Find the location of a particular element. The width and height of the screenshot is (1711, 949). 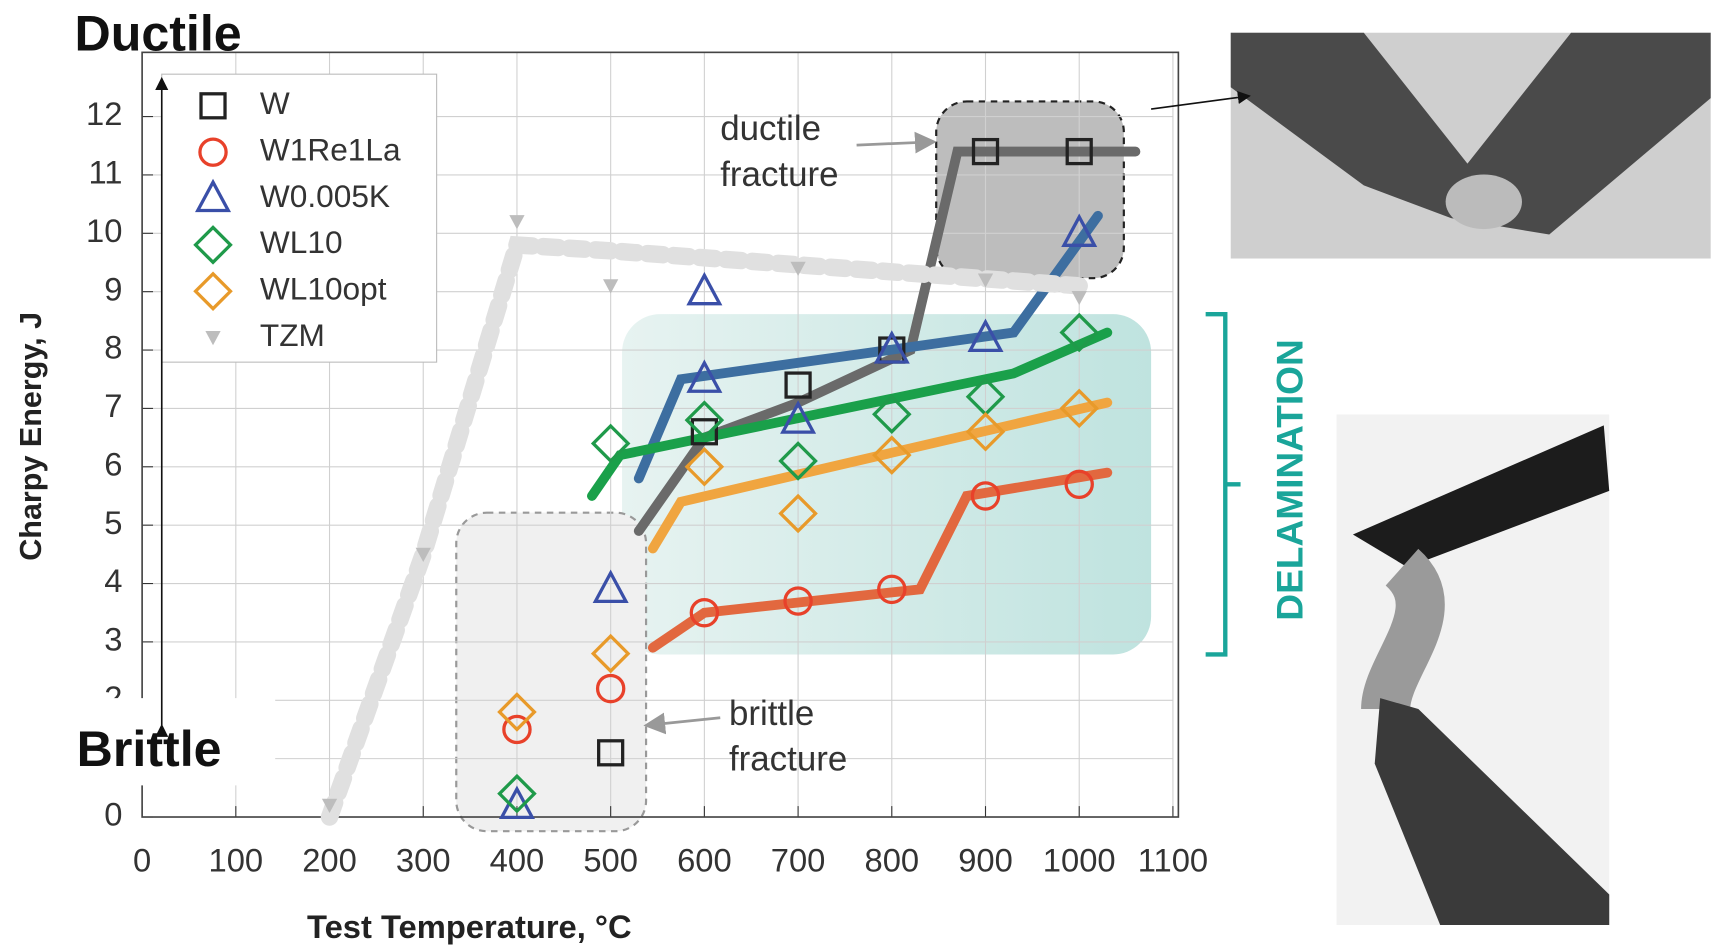

legend-box is located at coordinates (299, 218).